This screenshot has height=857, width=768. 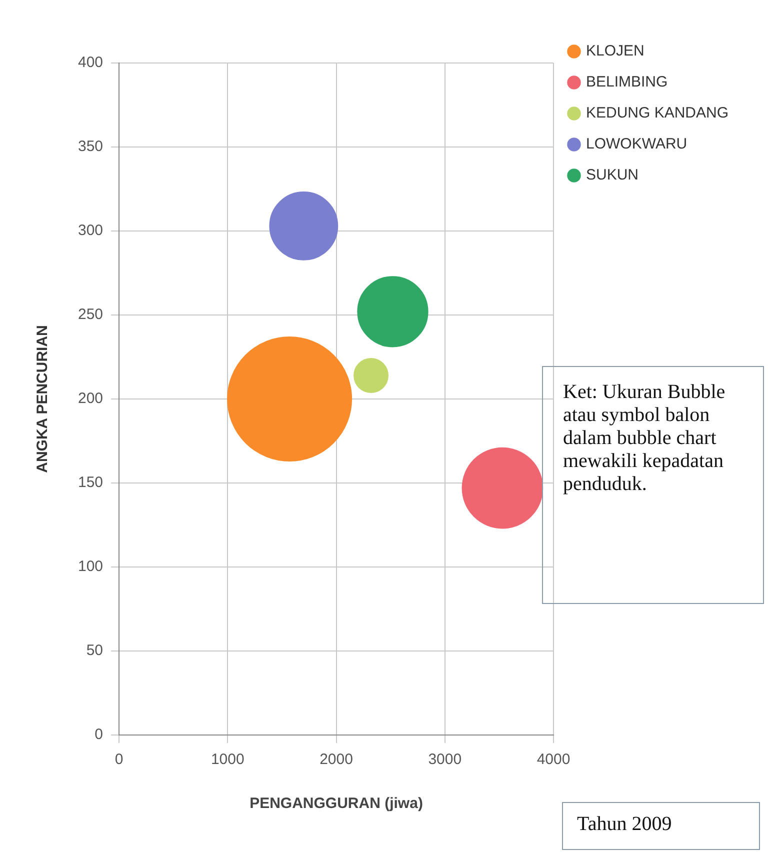 I want to click on legend-label: KEDUNG KANDANG, so click(x=657, y=113).